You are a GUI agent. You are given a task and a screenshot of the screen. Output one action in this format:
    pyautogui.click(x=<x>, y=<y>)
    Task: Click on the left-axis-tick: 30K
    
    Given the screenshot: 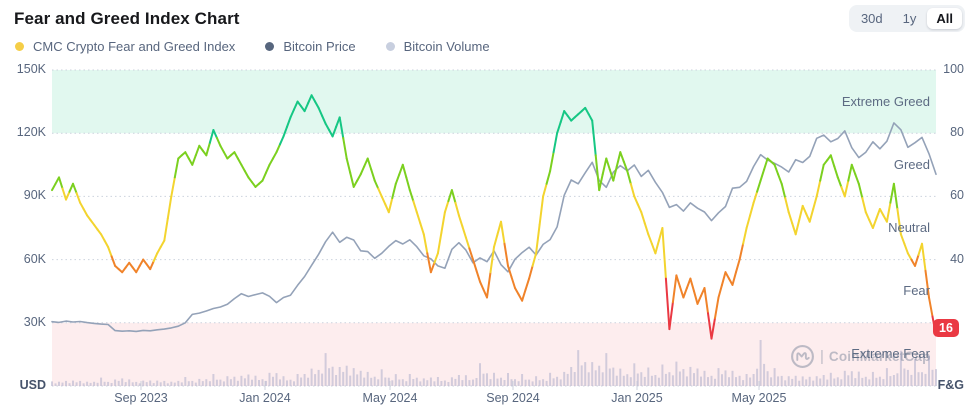 What is the action you would take?
    pyautogui.click(x=34, y=321)
    